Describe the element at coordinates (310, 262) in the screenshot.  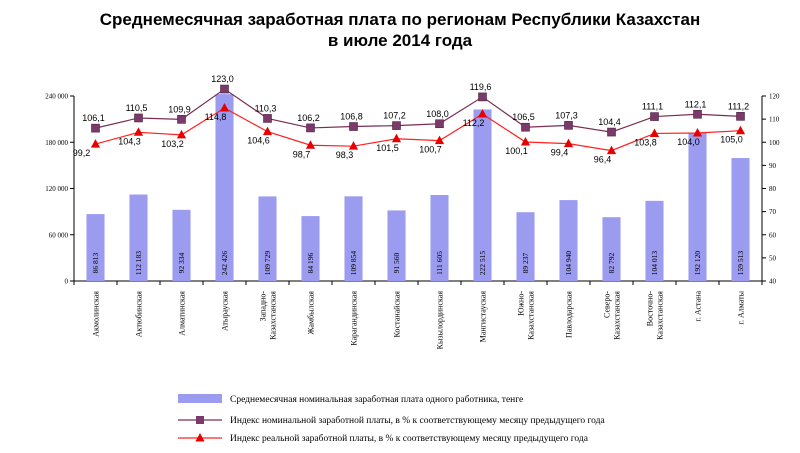
I see `bar-value-label: 84 196` at that location.